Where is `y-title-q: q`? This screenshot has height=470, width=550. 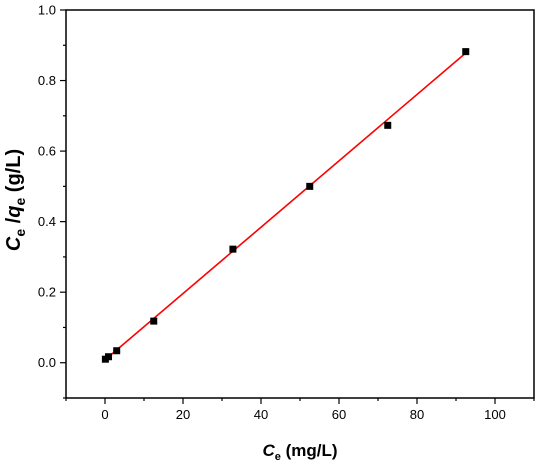 y-title-q: q is located at coordinates (14, 212).